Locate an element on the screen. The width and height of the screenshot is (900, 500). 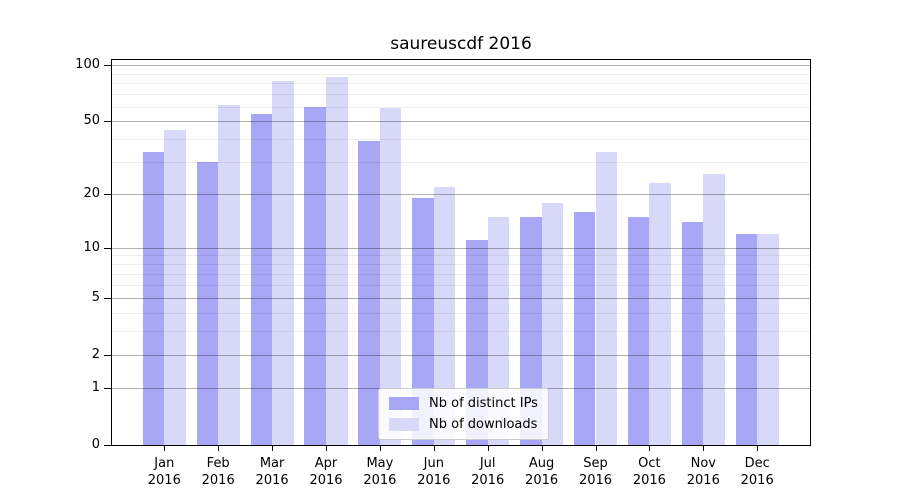
x-axis-tick-label: Sep 2016 is located at coordinates (596, 472).